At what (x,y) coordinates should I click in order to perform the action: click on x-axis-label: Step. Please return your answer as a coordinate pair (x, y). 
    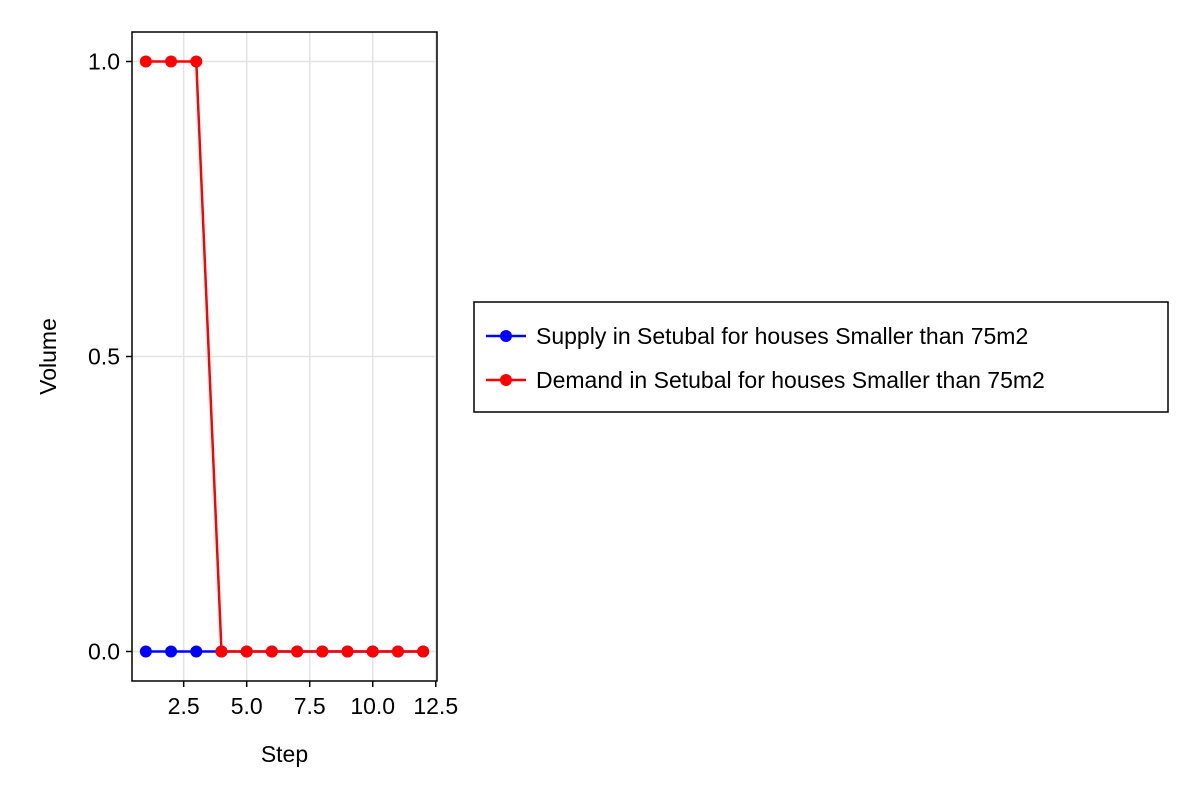
    Looking at the image, I should click on (284, 754).